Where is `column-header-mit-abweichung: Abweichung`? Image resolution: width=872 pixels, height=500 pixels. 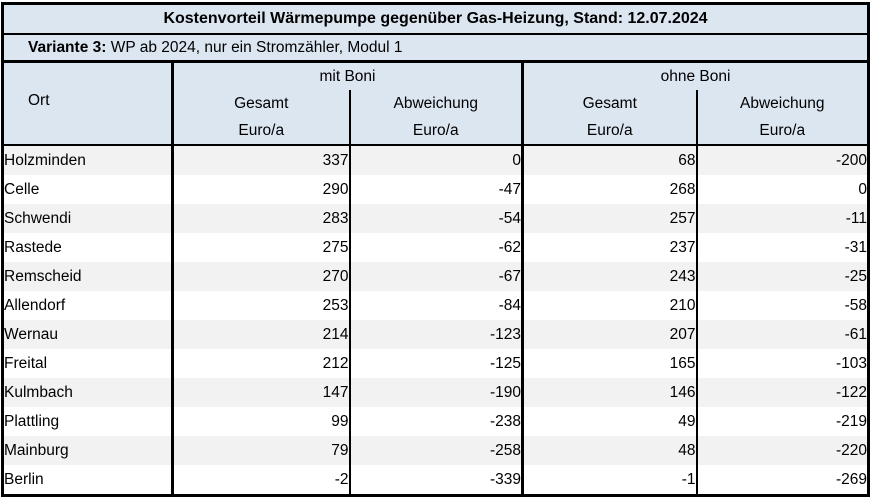 column-header-mit-abweichung: Abweichung is located at coordinates (436, 103).